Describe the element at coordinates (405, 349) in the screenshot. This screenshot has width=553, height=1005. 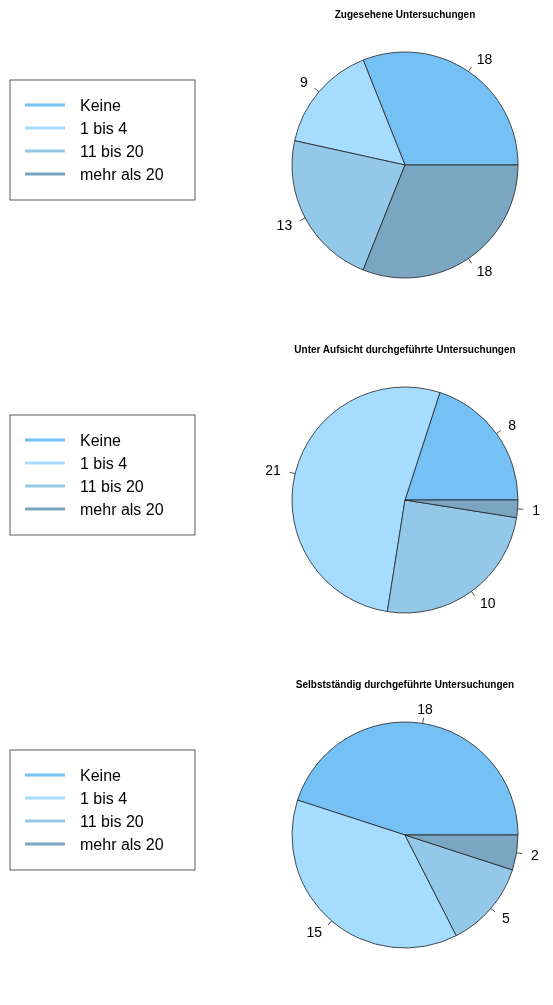
I see `chart-title: Unter Aufsicht durchgeführte Untersuchungen` at that location.